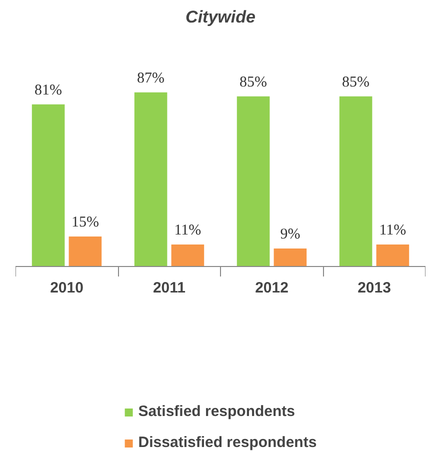 The image size is (444, 470). I want to click on data-label: 15%, so click(85, 222).